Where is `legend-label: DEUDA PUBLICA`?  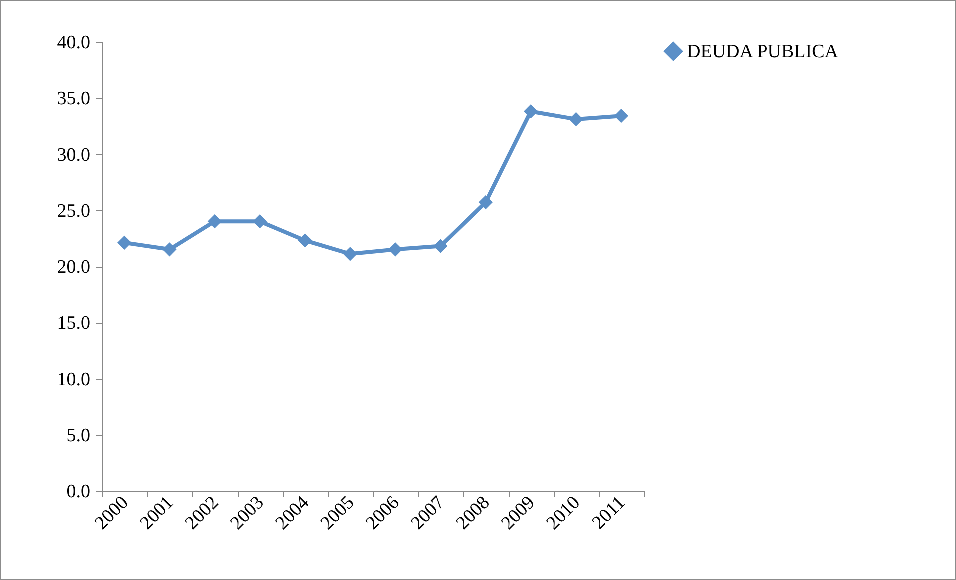
legend-label: DEUDA PUBLICA is located at coordinates (763, 52).